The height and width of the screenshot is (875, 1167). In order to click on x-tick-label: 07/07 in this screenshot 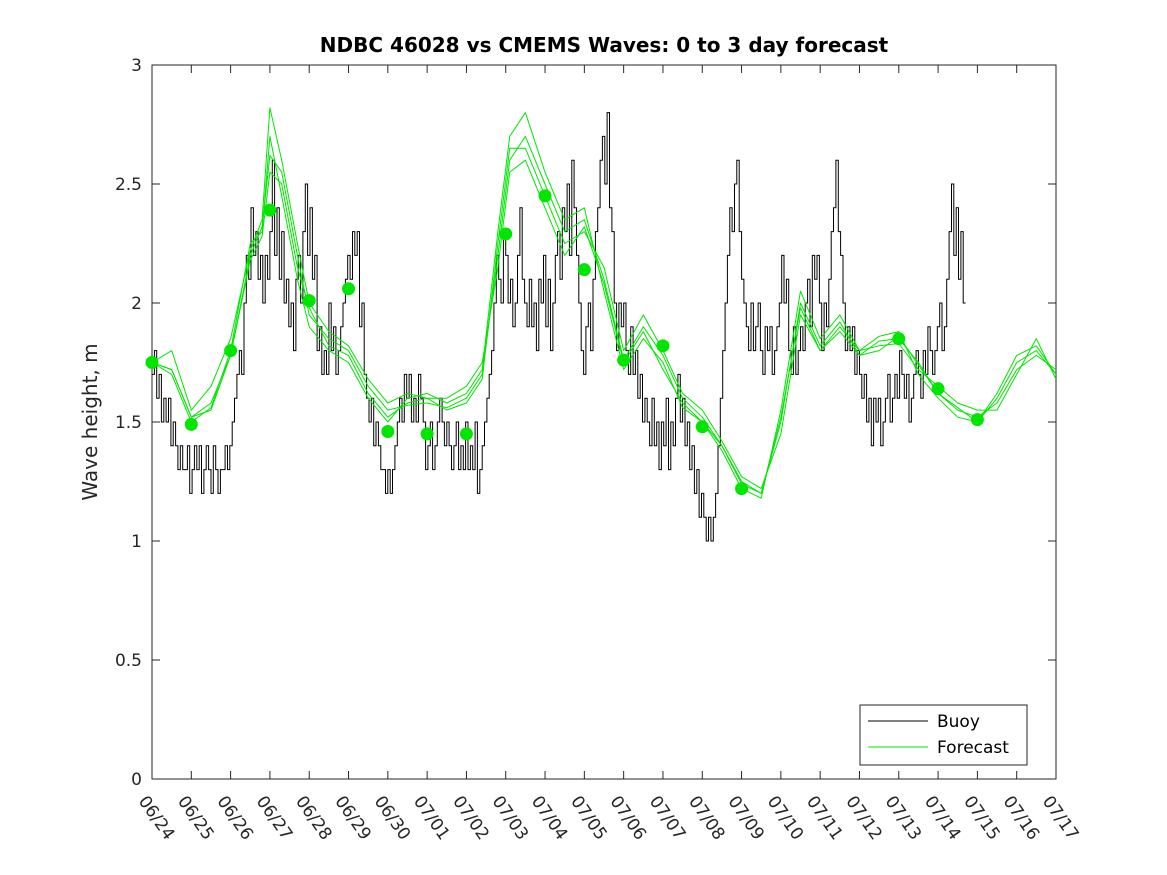, I will do `click(667, 818)`.